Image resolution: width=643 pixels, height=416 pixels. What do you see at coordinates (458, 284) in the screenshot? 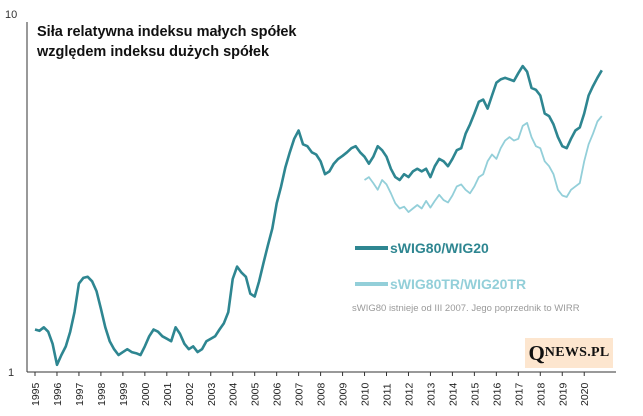
I see `legend-label-swig80tr-wig20tr: sWIG80TR/WIG20TR` at bounding box center [458, 284].